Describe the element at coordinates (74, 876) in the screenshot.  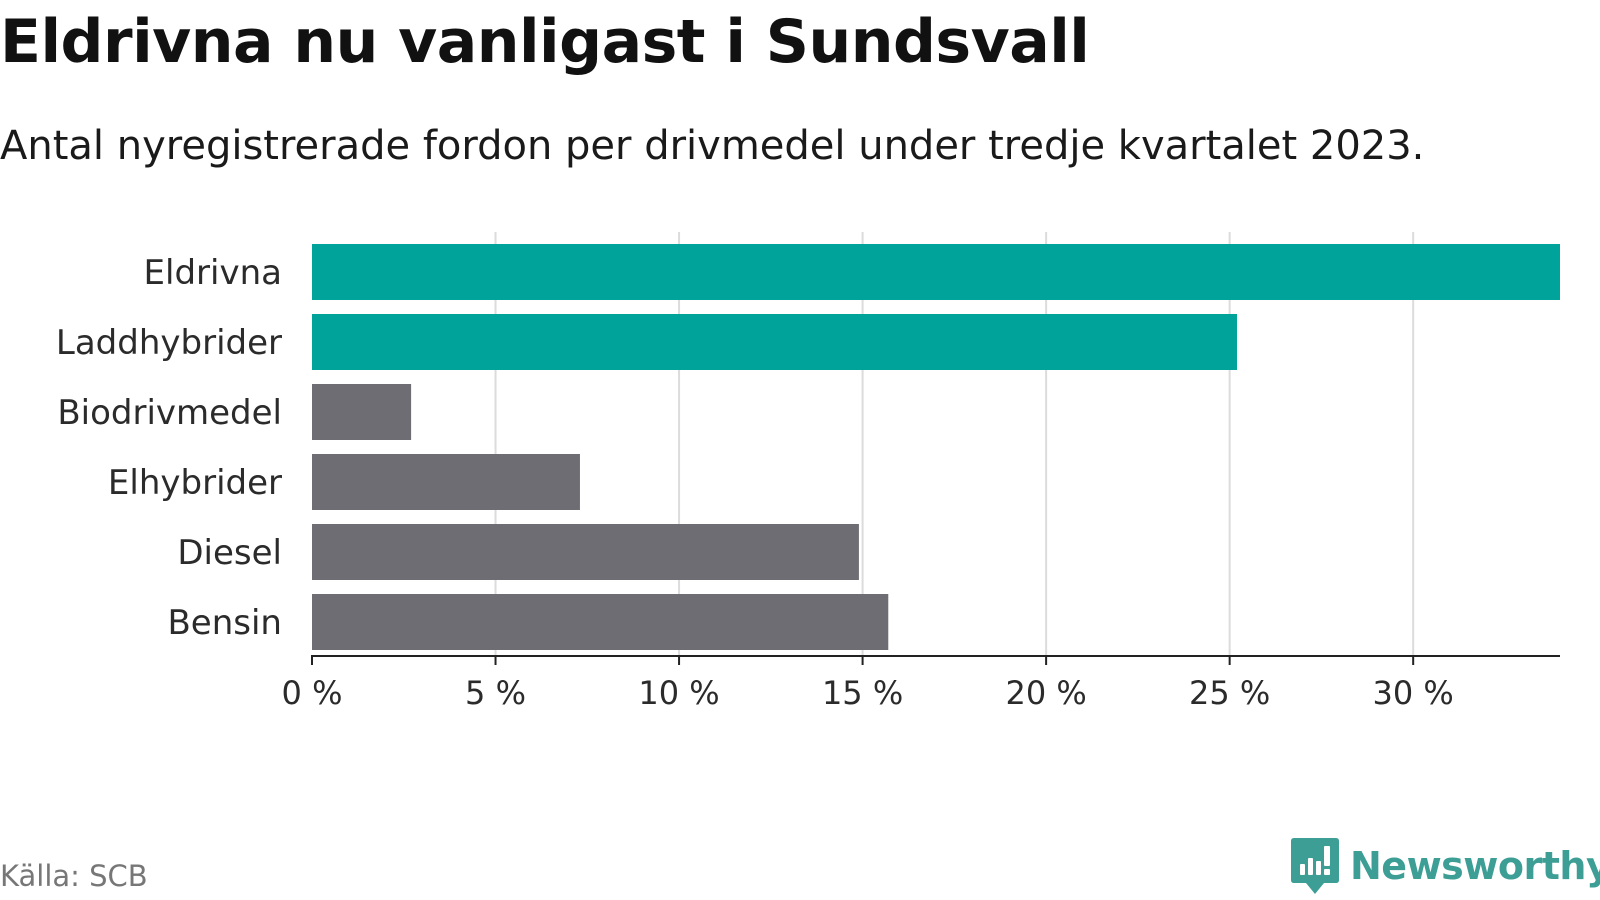
I see `source-note: Källa: SCB` at that location.